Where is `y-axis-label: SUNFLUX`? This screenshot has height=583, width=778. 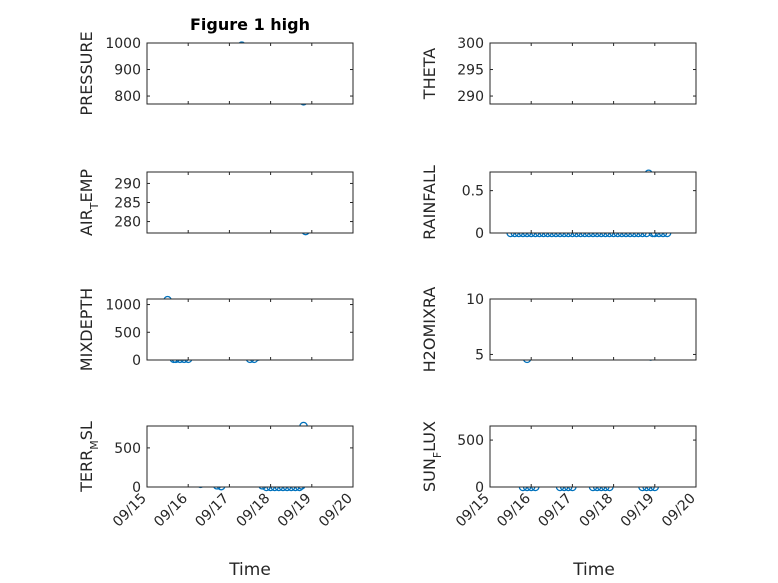 y-axis-label: SUNFLUX is located at coordinates (432, 456).